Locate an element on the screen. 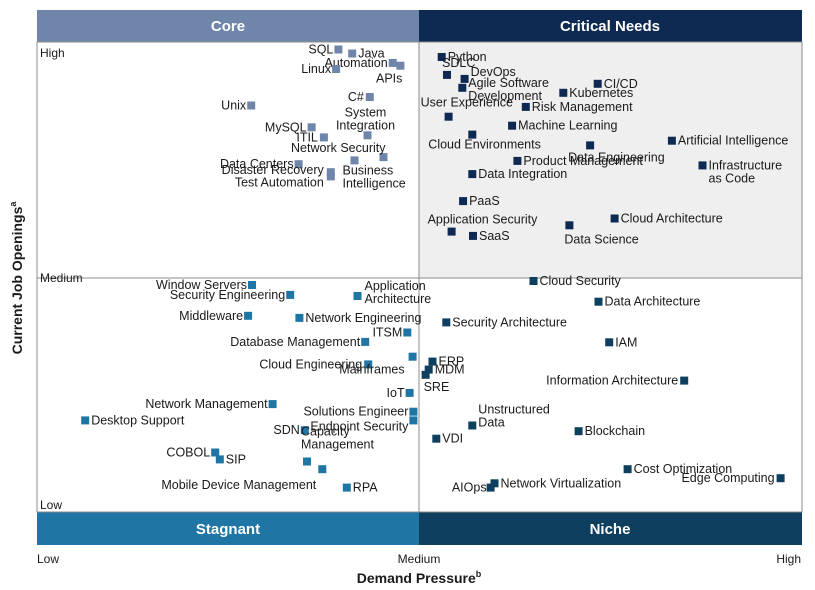 This screenshot has height=590, width=815. data-point: Network Management is located at coordinates (211, 404).